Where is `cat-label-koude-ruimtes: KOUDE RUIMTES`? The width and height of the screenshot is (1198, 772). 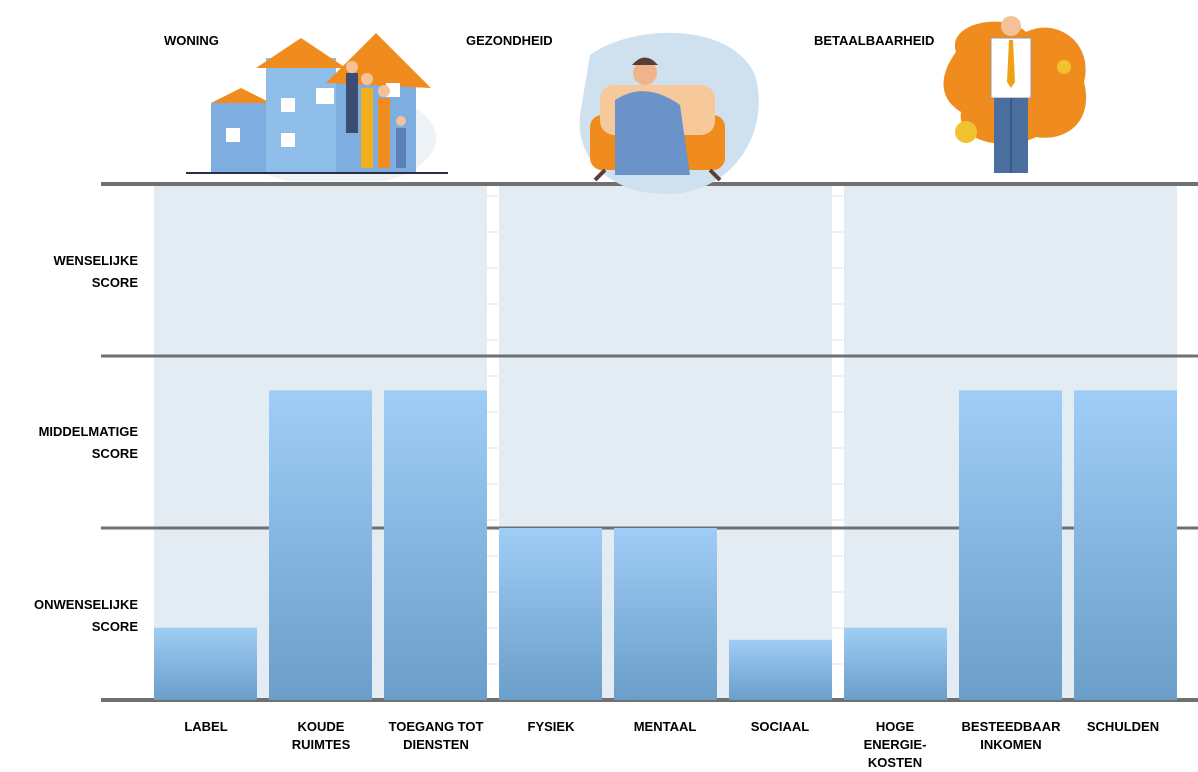
cat-label-koude-ruimtes: KOUDE RUIMTES is located at coordinates (321, 735).